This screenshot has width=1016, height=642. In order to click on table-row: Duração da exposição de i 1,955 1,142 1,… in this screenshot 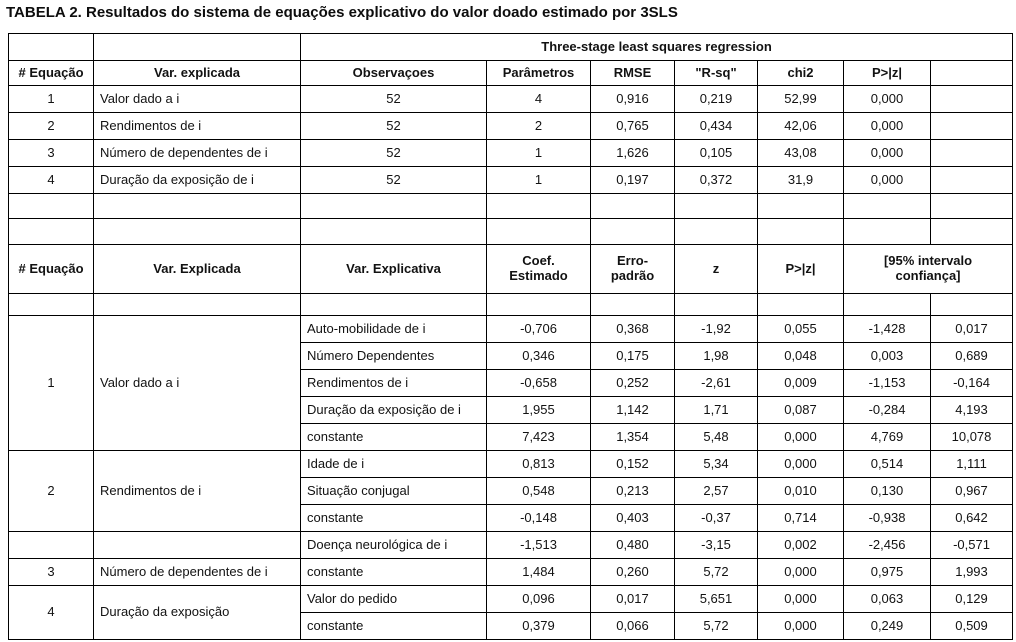, I will do `click(511, 410)`.